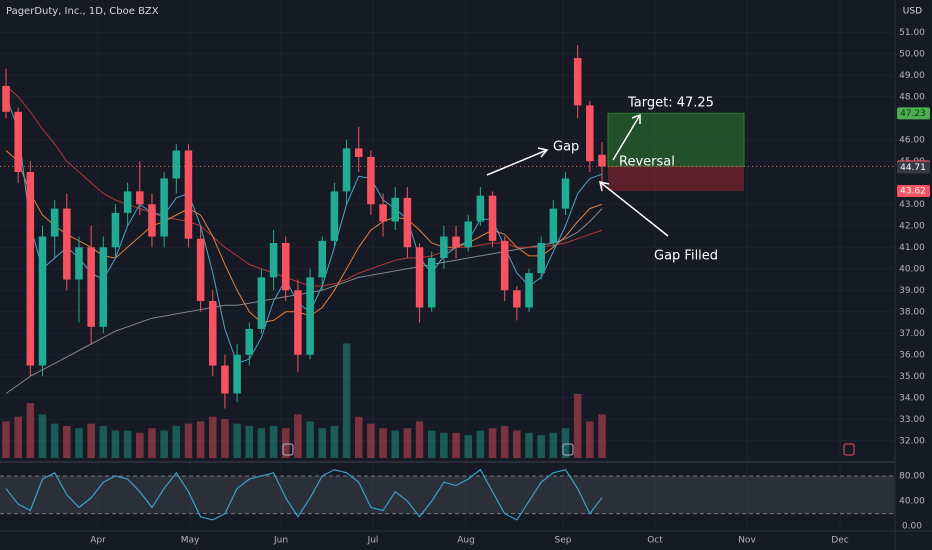 The image size is (932, 550). I want to click on y-tick-label: 43.00, so click(912, 205).